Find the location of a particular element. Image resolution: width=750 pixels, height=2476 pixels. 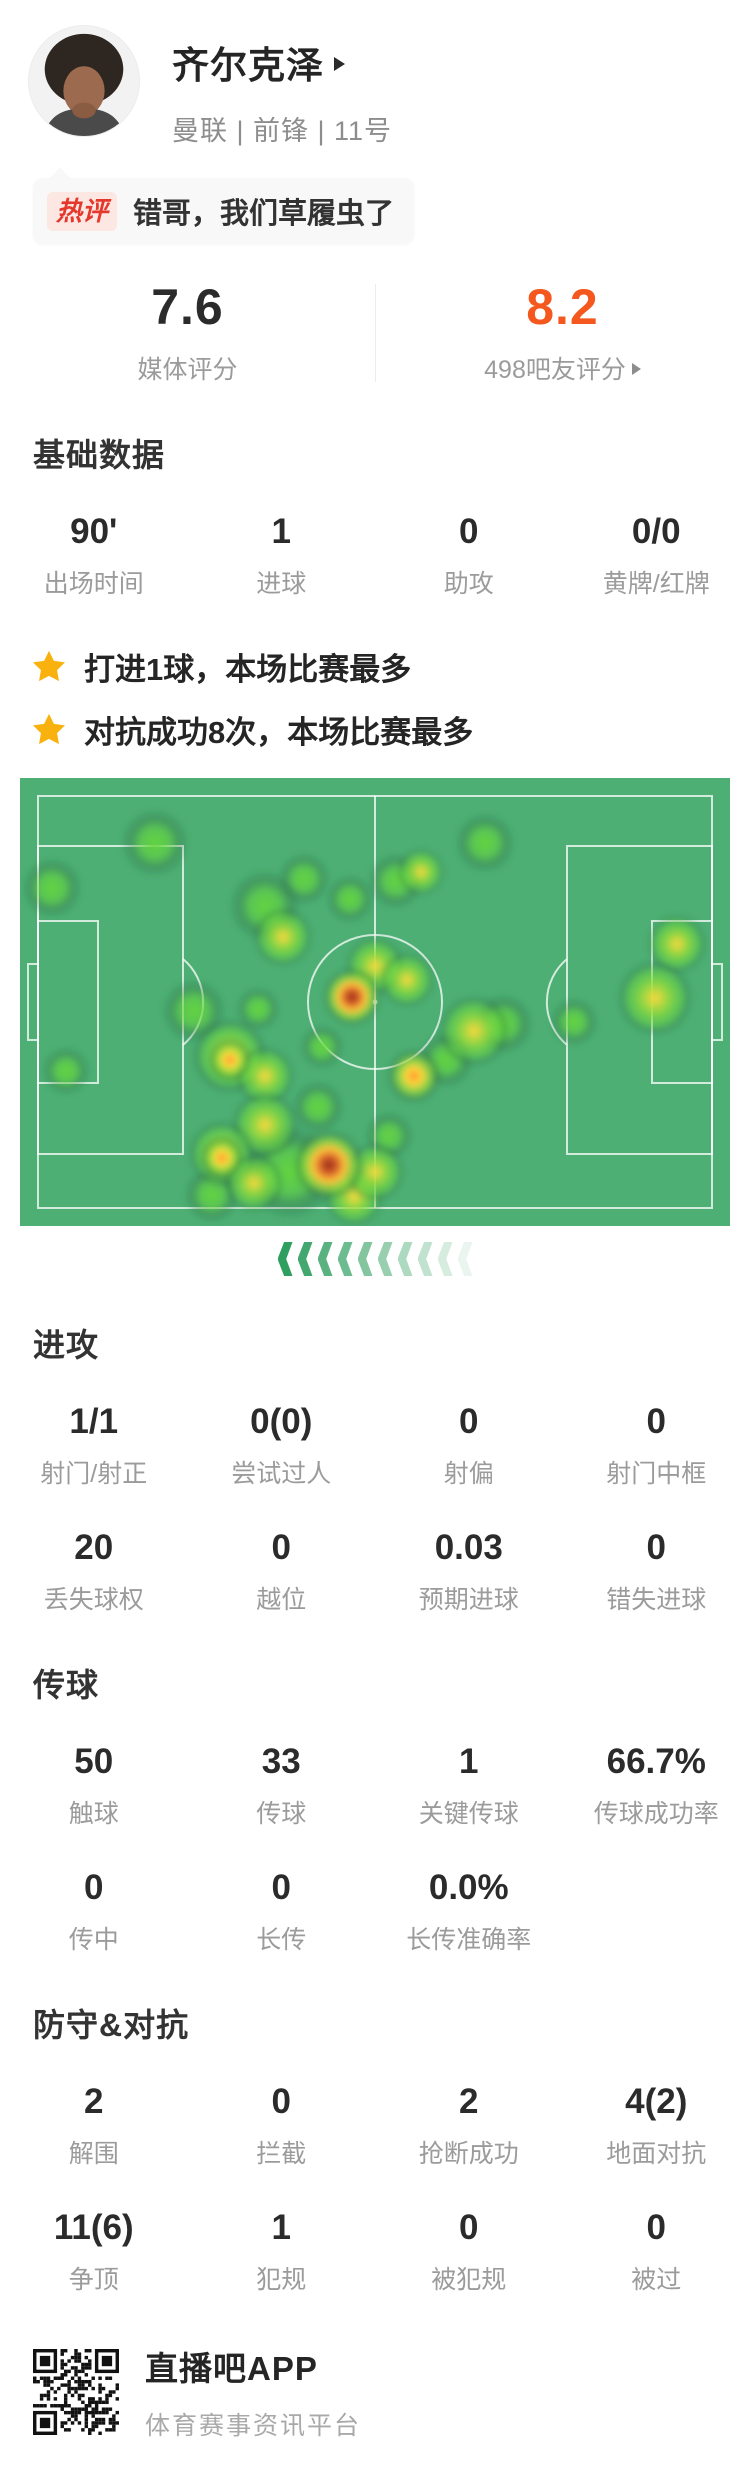

attack-stats-row-2: 20 丢失球权 0 越位 0.03 预期进球 0 错失进球 is located at coordinates (375, 1572).